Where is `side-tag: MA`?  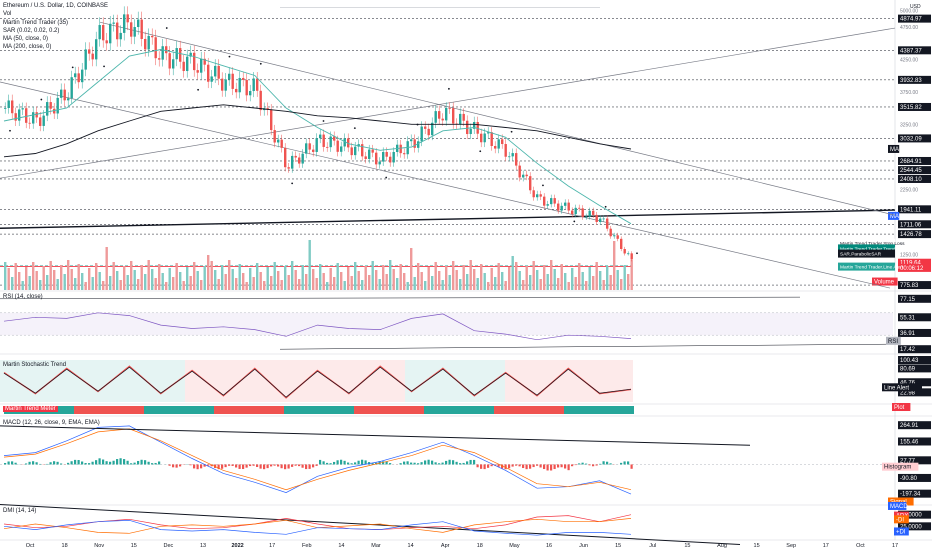 side-tag: MA is located at coordinates (894, 217).